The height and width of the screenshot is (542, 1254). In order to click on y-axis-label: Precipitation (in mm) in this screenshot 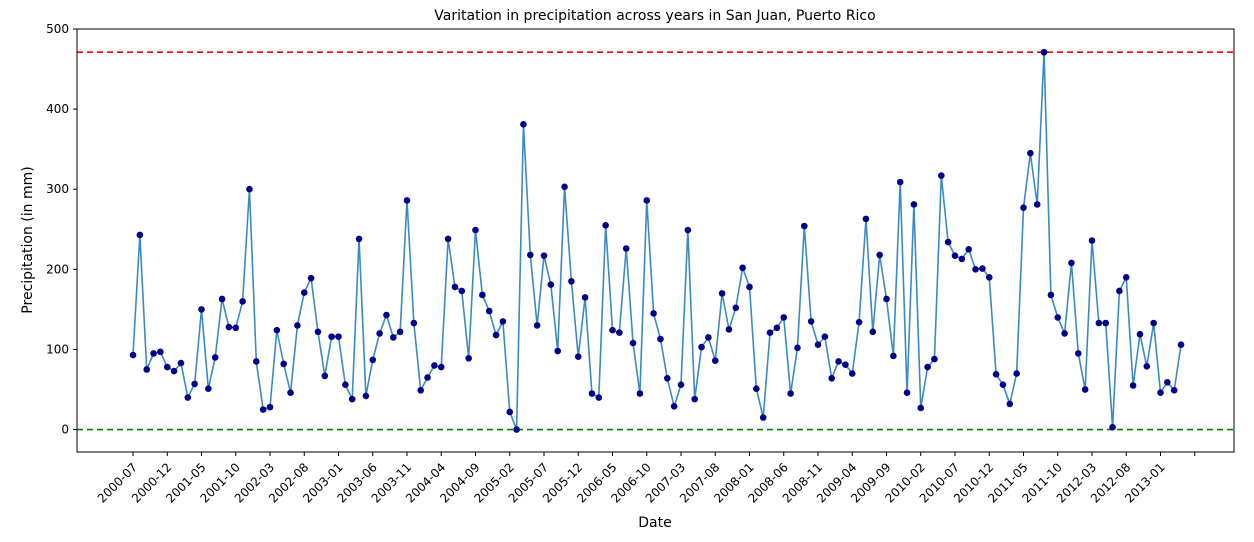, I will do `click(28, 239)`.